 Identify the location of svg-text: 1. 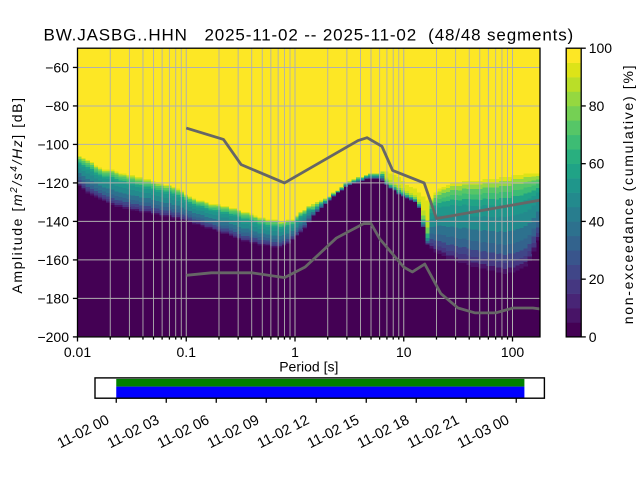
(295, 352).